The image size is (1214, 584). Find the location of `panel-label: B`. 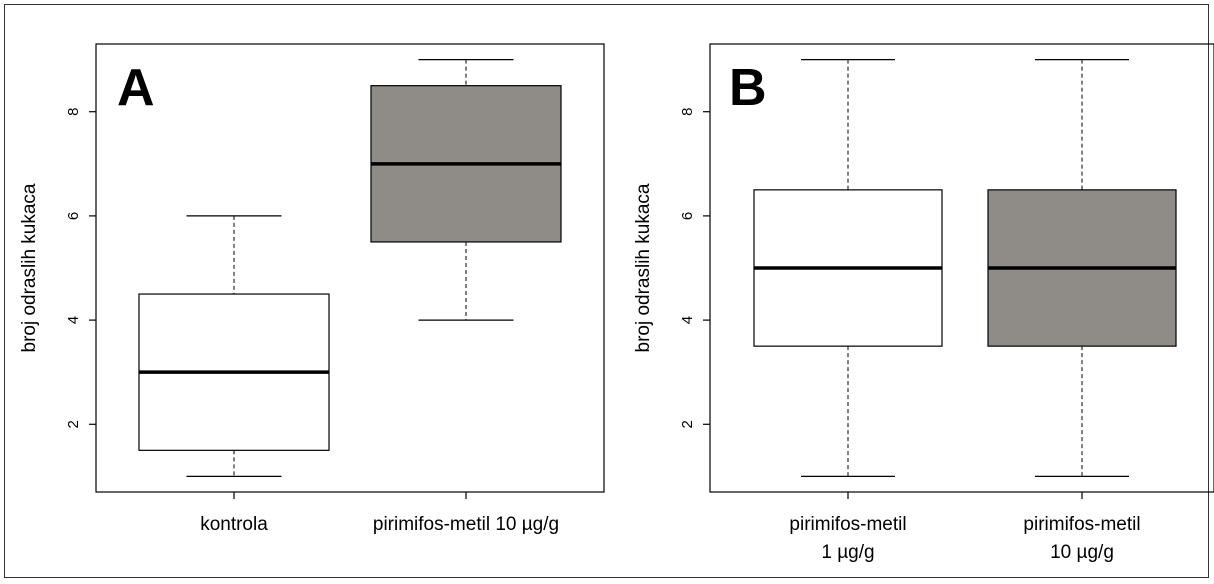

panel-label: B is located at coordinates (748, 88).